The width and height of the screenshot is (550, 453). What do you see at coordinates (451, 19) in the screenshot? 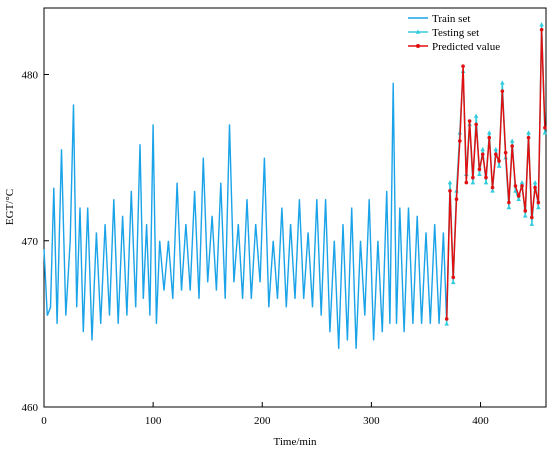
I see `legend-entry-1: Train set` at bounding box center [451, 19].